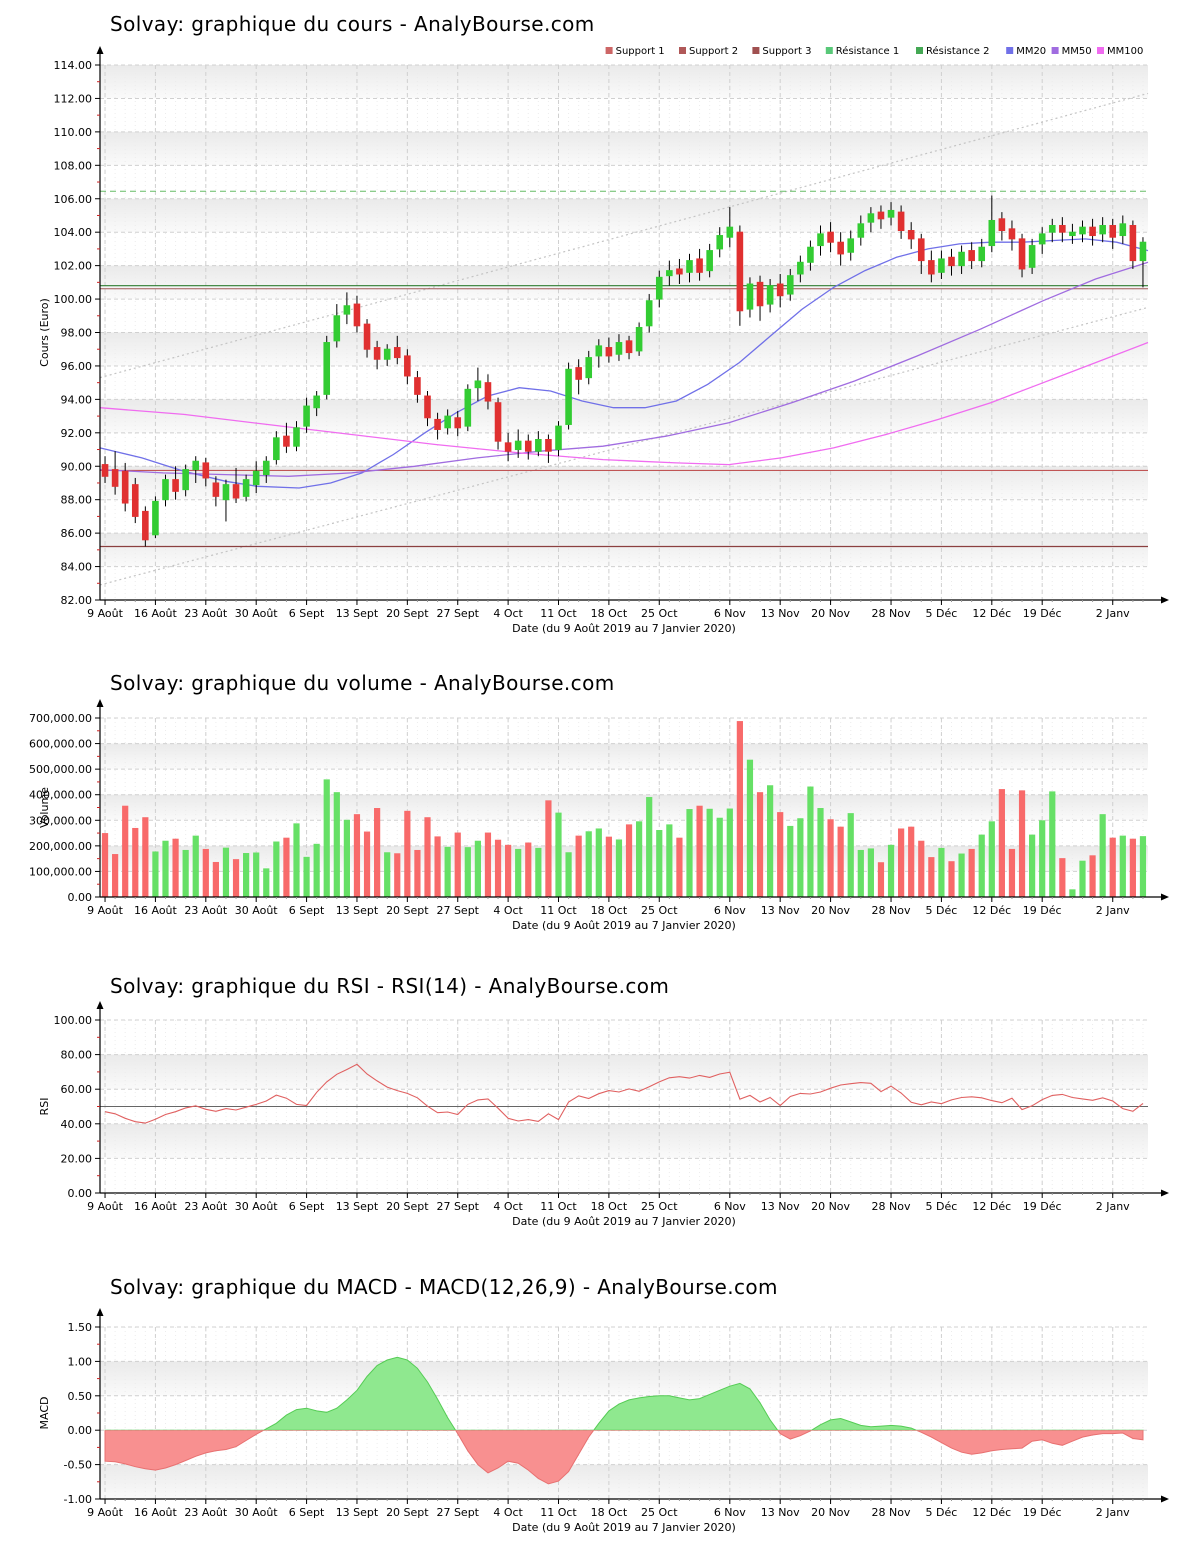 This screenshot has height=1550, width=1200. I want to click on svg-text: 114.00, so click(73, 65).